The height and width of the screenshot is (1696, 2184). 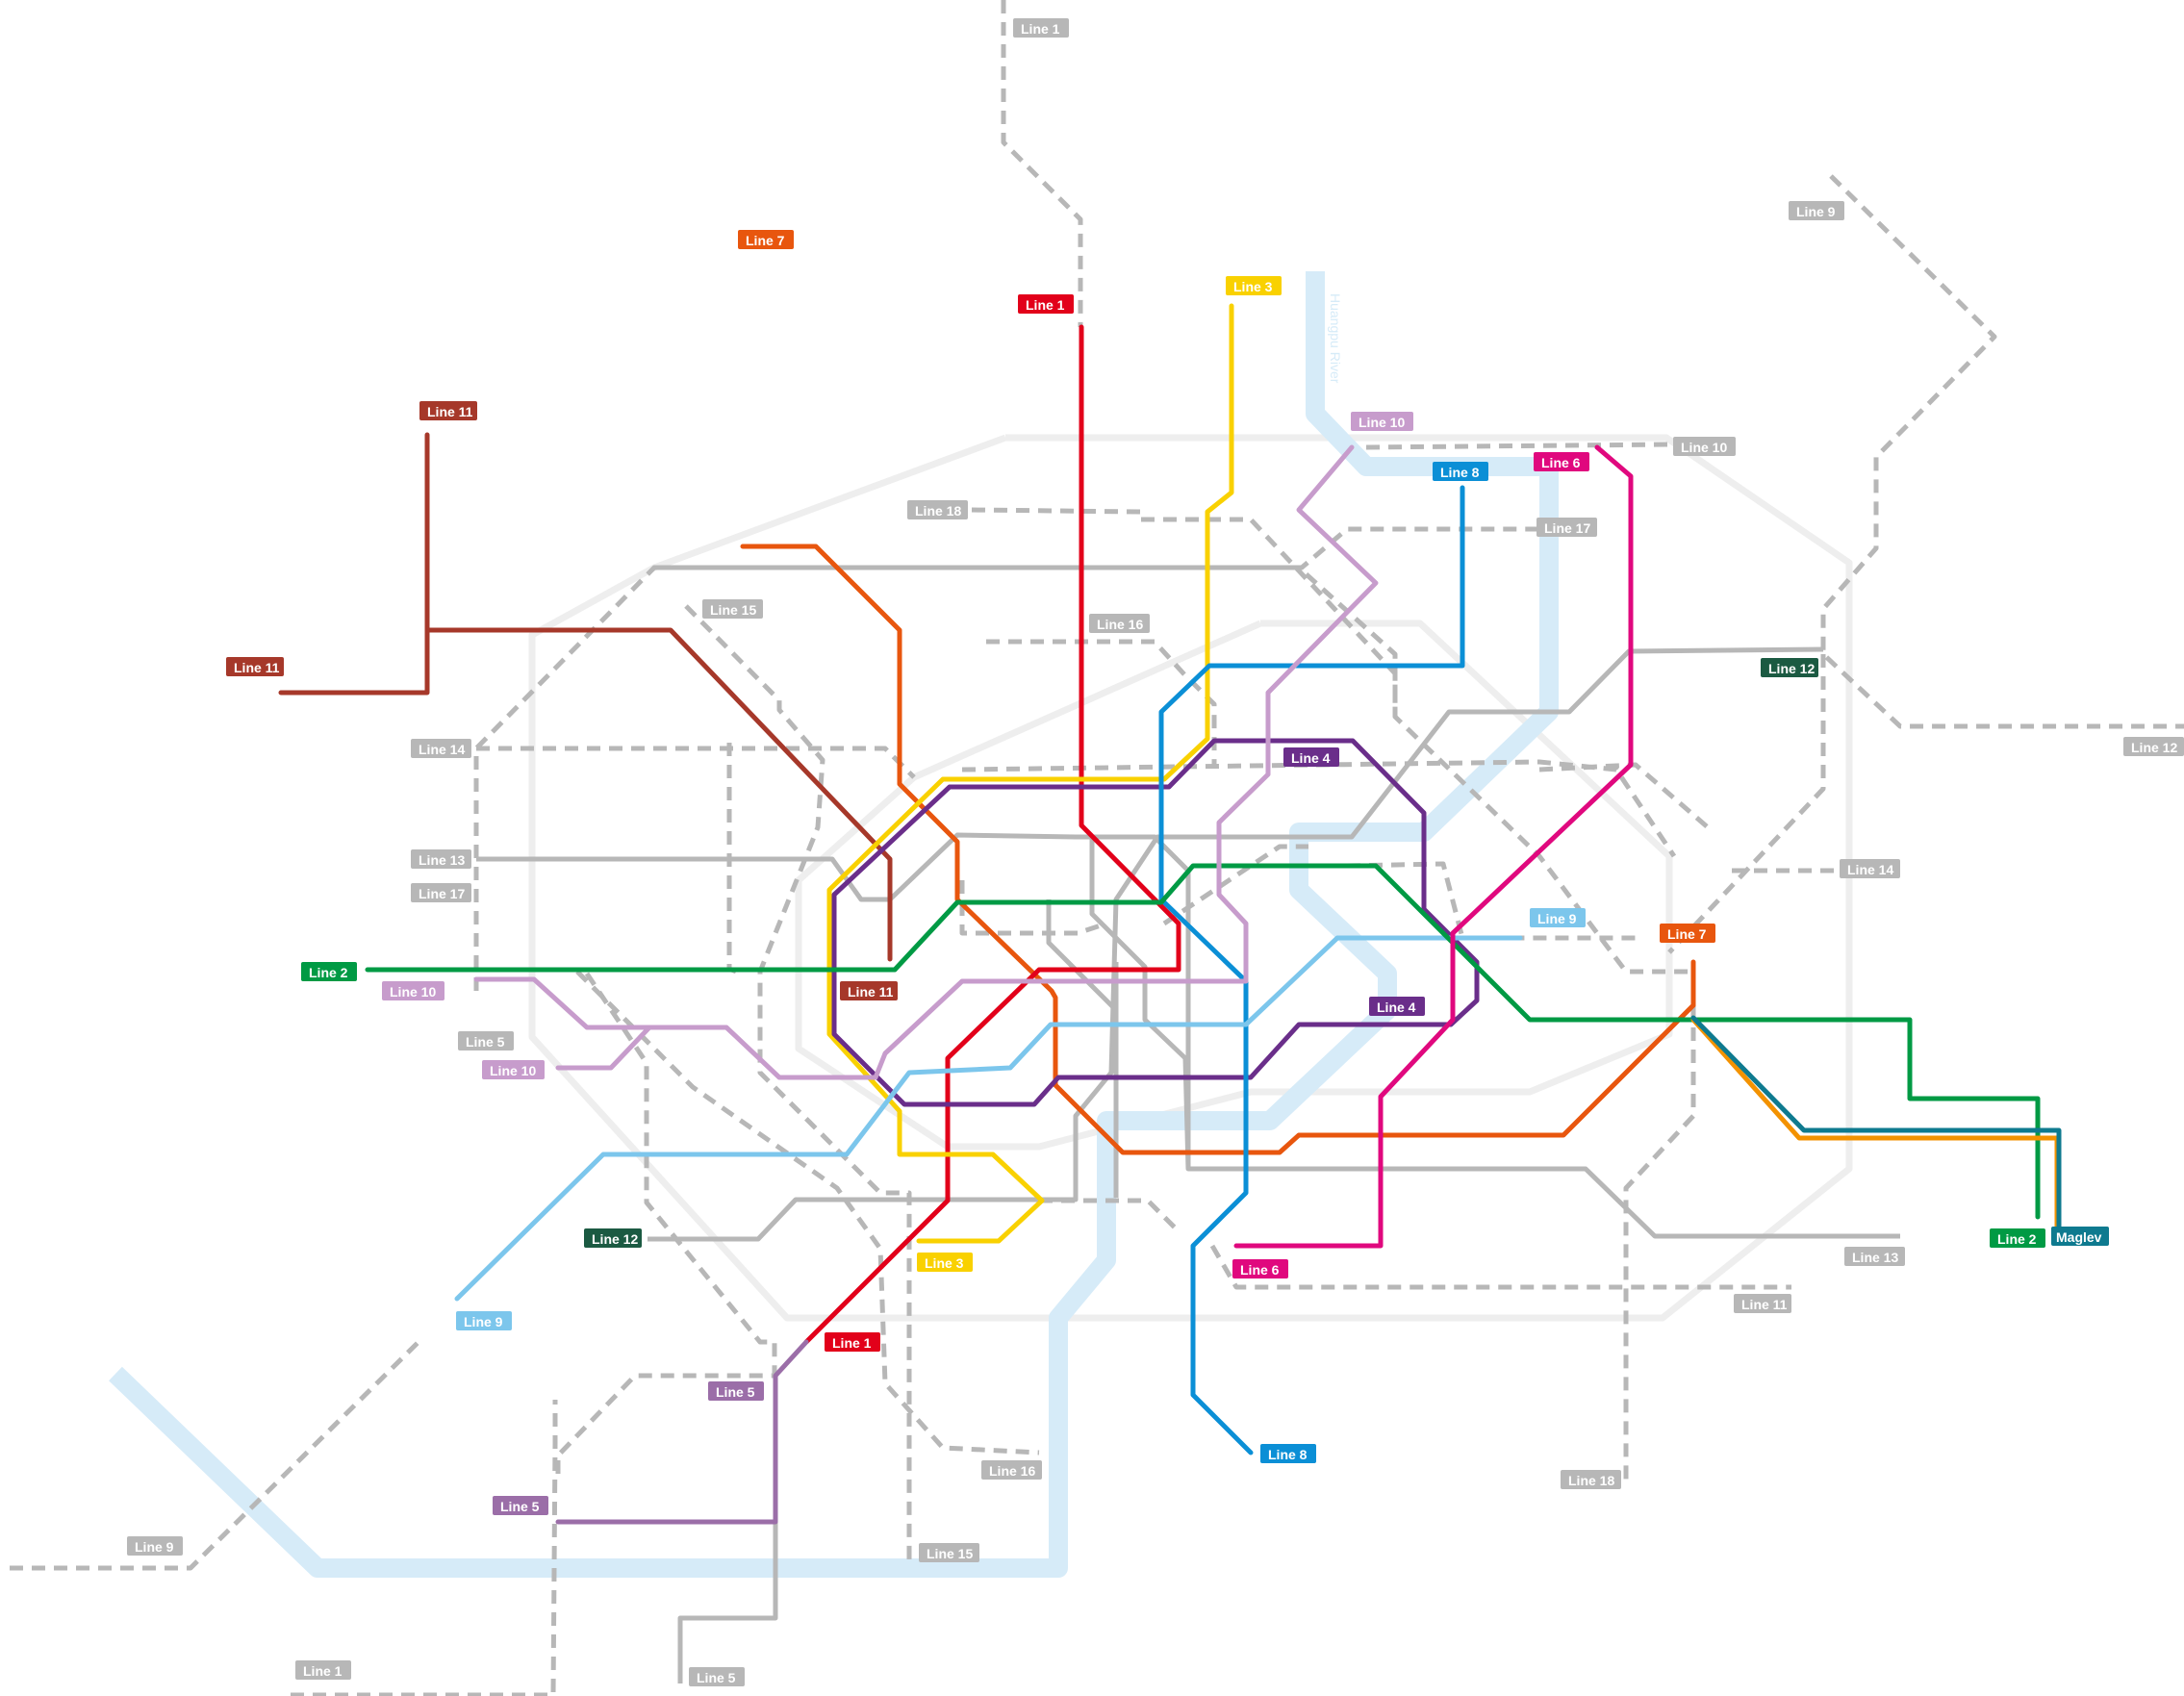 I want to click on label-line16-south: Line 16, so click(x=1011, y=1470).